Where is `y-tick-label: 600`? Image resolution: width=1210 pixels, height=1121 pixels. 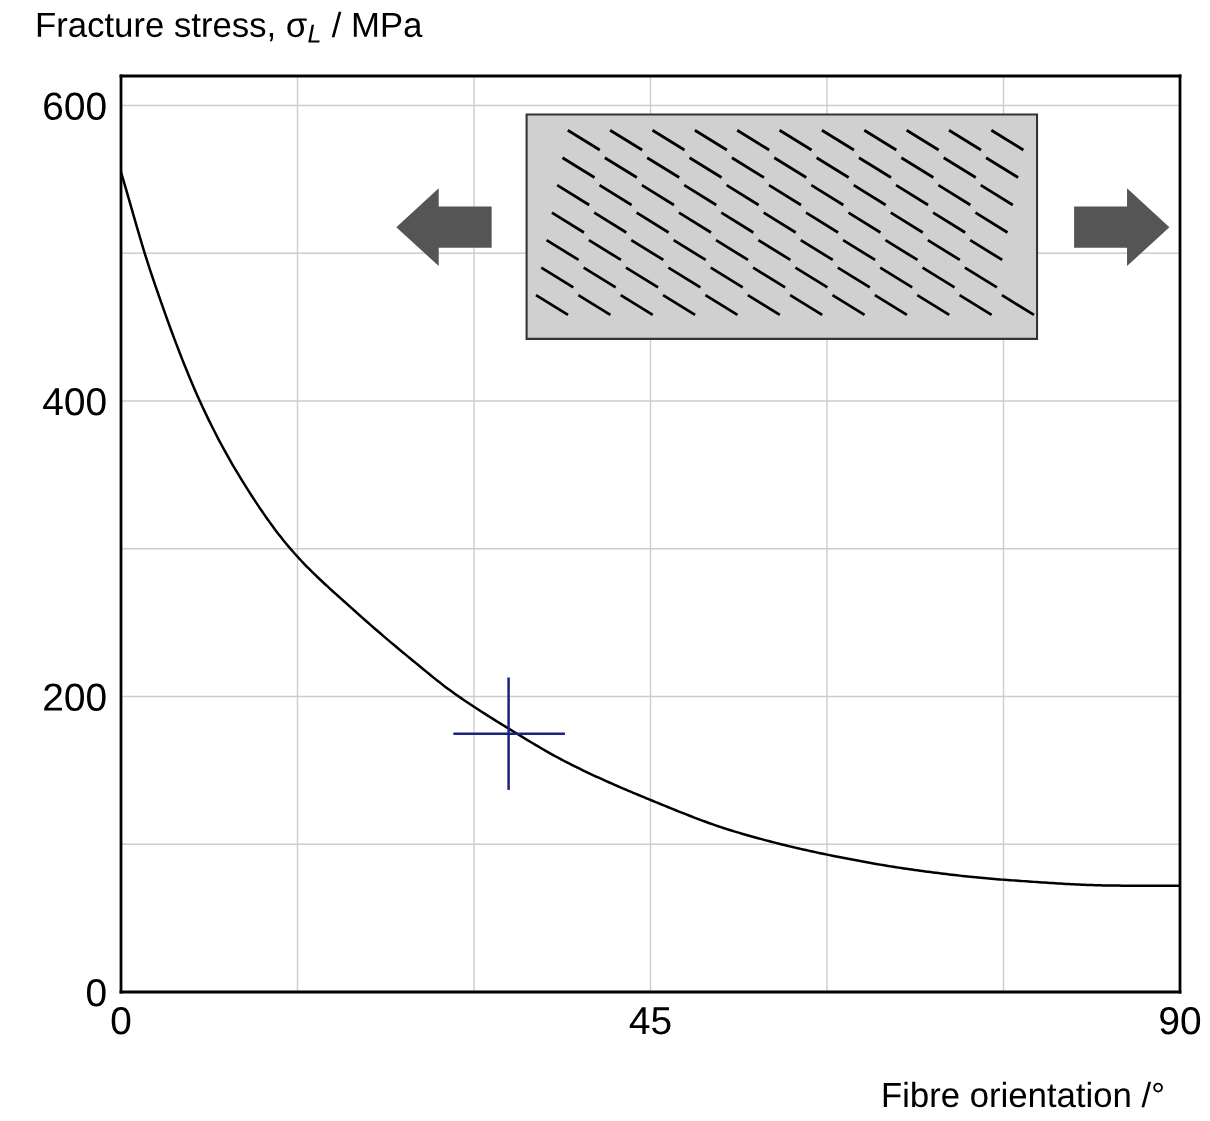 y-tick-label: 600 is located at coordinates (75, 106).